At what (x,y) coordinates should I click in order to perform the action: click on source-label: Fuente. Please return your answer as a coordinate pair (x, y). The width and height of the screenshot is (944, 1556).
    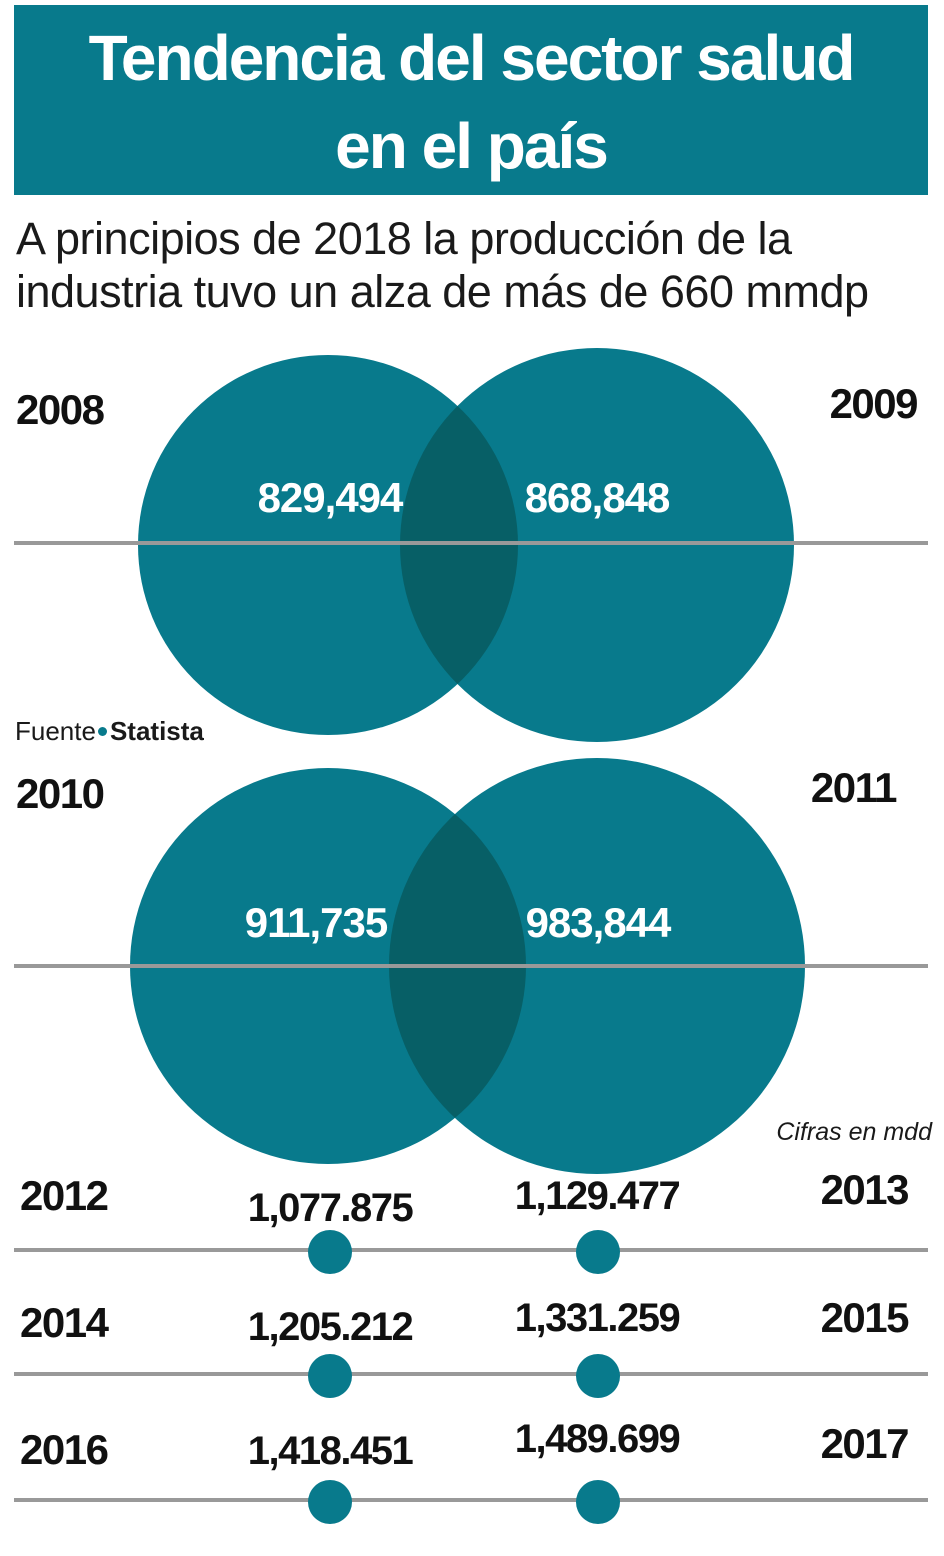
    Looking at the image, I should click on (55, 731).